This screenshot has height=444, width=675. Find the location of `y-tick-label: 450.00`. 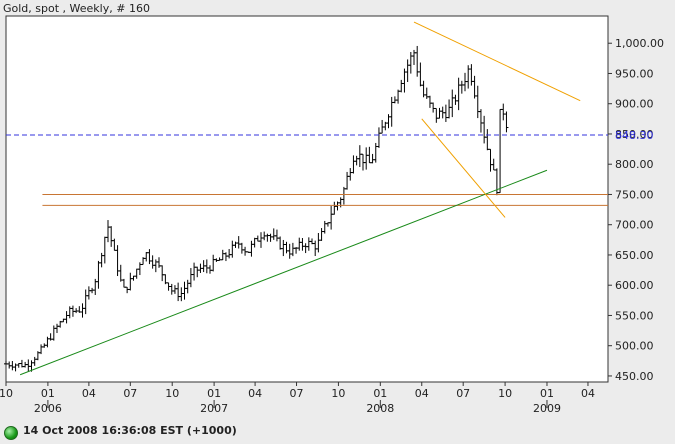

y-tick-label: 450.00 is located at coordinates (634, 376).